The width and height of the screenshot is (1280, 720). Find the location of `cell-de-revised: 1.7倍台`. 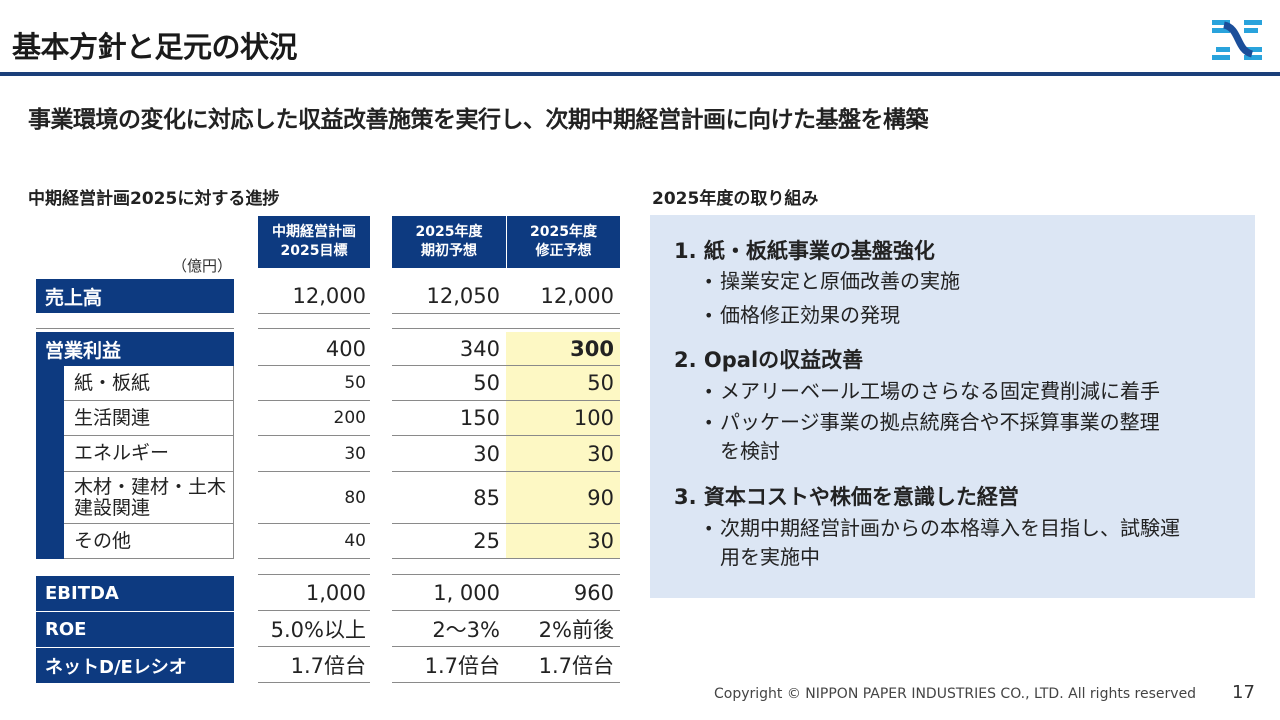

cell-de-revised: 1.7倍台 is located at coordinates (563, 665).